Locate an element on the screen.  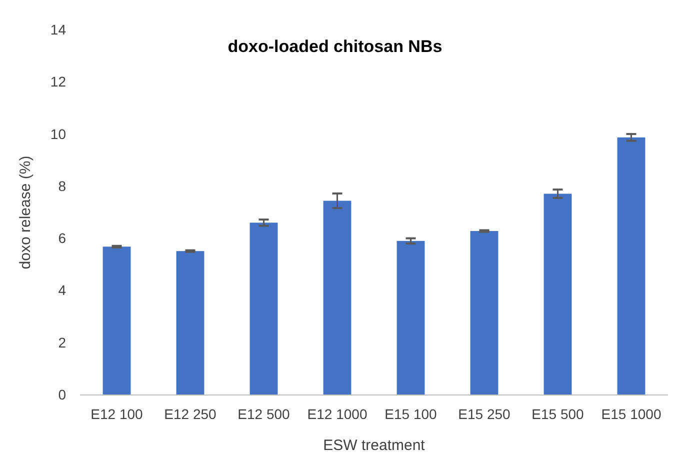
y-tick-label: 6 is located at coordinates (62, 238).